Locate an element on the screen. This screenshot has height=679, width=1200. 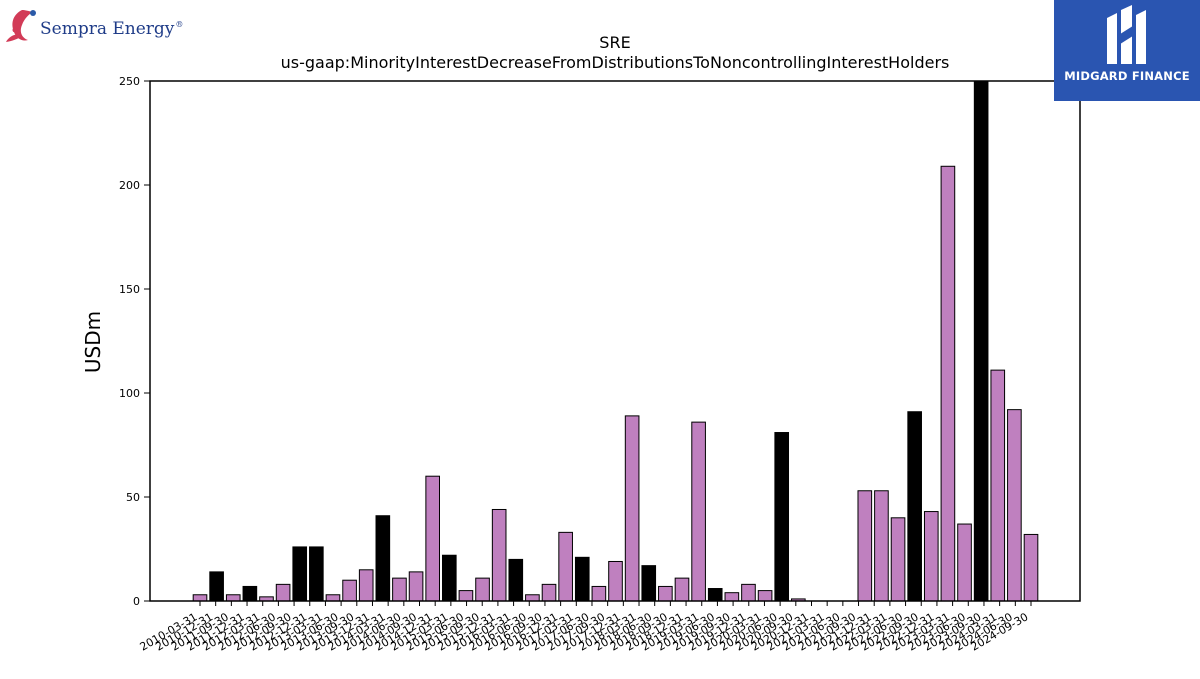
y-tick-label: 100 is located at coordinates (129, 393).